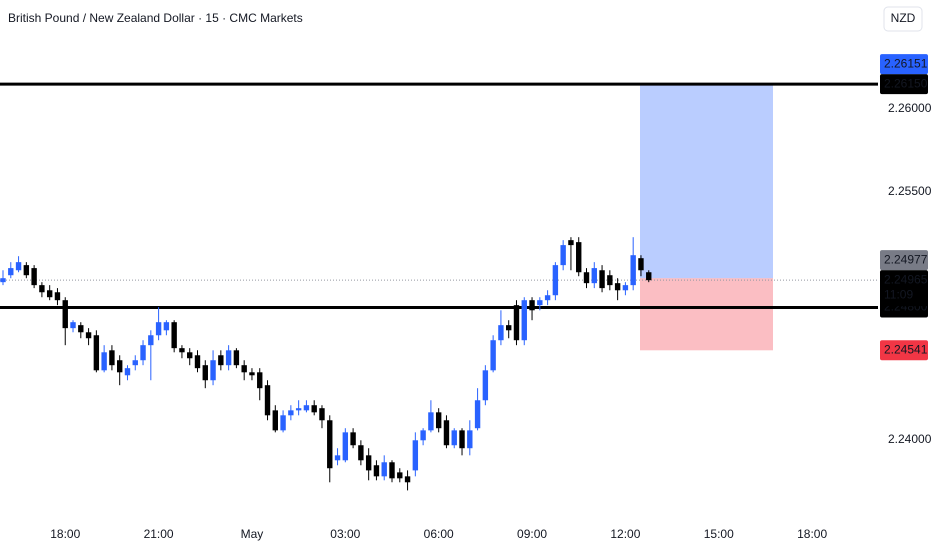 The width and height of the screenshot is (932, 550). Describe the element at coordinates (706, 181) in the screenshot. I see `target-zone` at that location.